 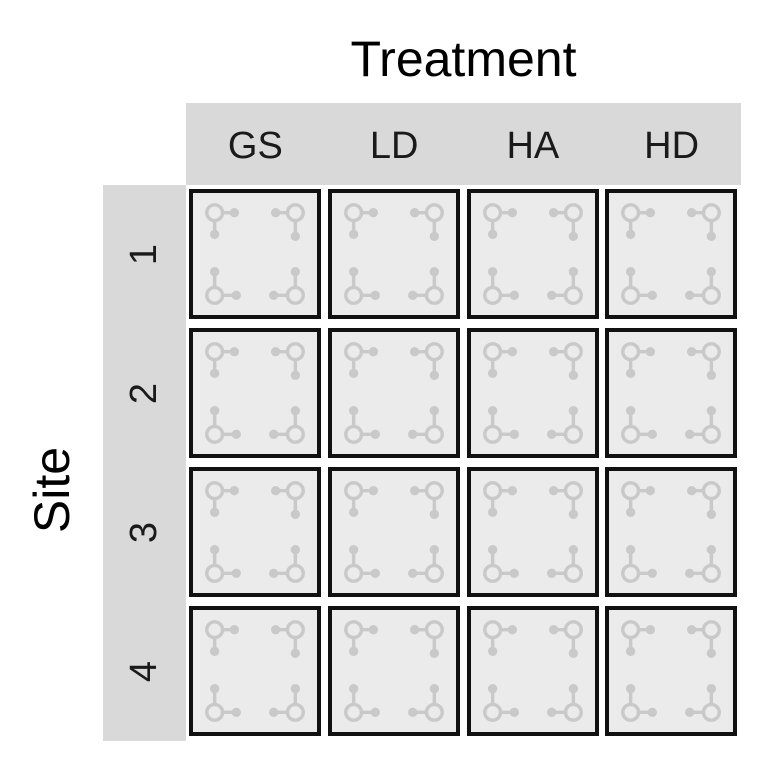 I want to click on plot-cell-site2-ha, so click(x=532, y=393).